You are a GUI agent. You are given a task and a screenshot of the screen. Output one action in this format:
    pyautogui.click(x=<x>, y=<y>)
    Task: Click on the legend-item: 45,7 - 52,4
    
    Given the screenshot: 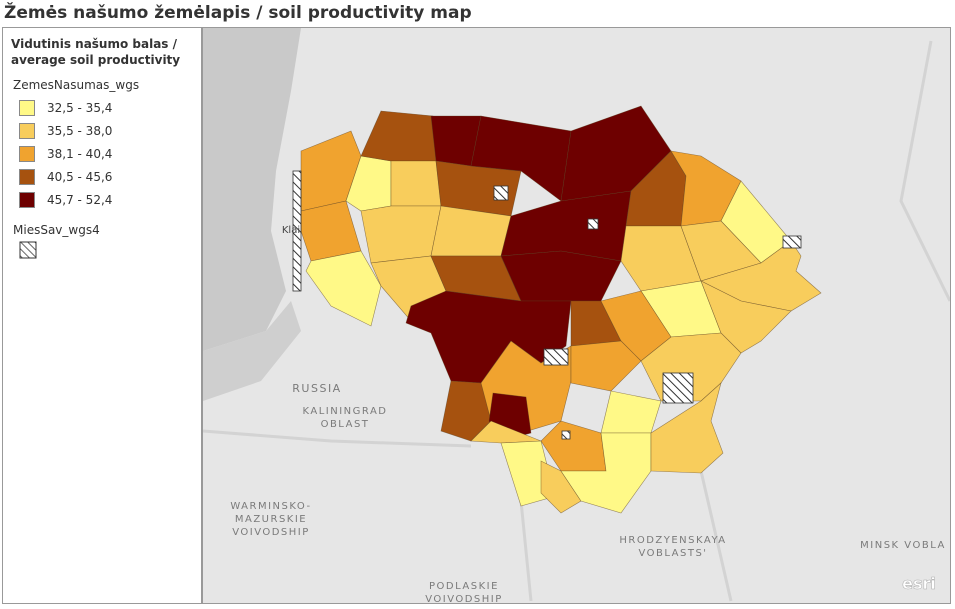 What is the action you would take?
    pyautogui.click(x=110, y=199)
    